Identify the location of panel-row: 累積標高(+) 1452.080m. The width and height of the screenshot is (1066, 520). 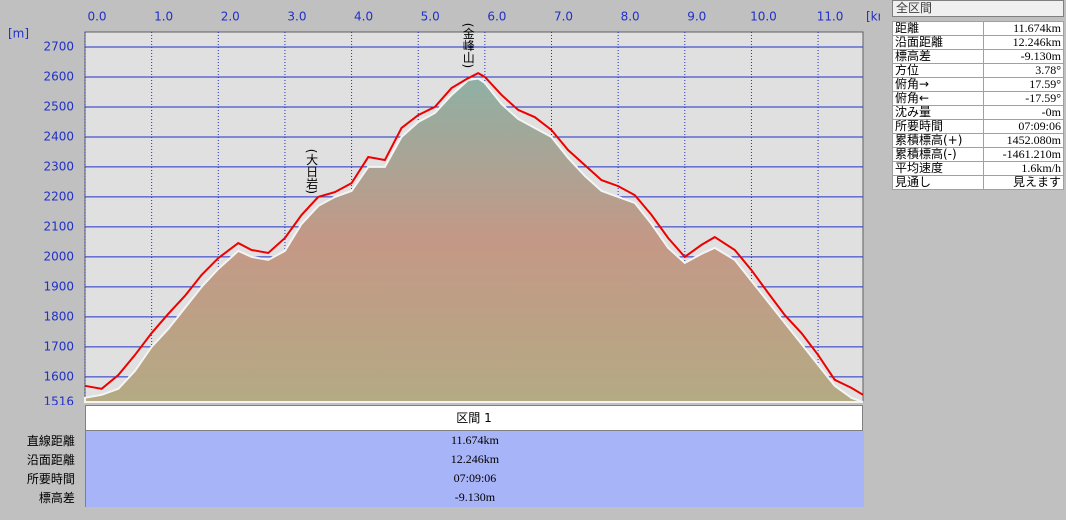
(977, 140).